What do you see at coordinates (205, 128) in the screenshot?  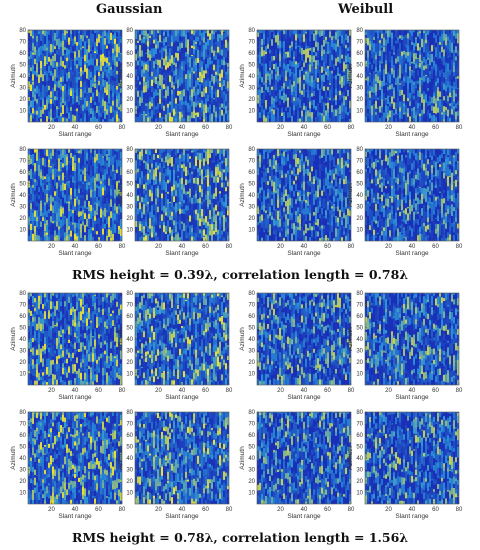 I see `x-tick-label: 60` at bounding box center [205, 128].